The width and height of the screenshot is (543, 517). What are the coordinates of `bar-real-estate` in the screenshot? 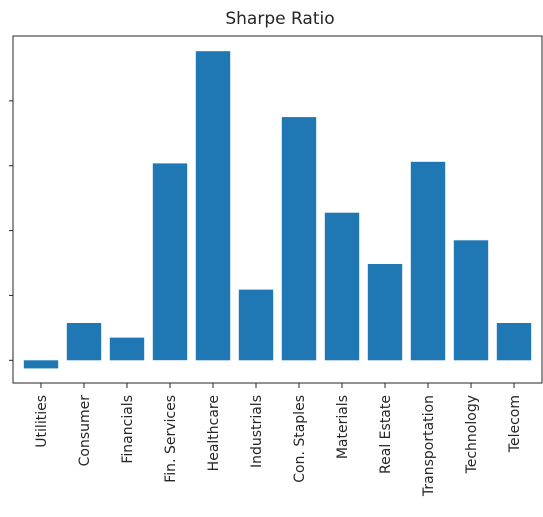 It's located at (385, 312).